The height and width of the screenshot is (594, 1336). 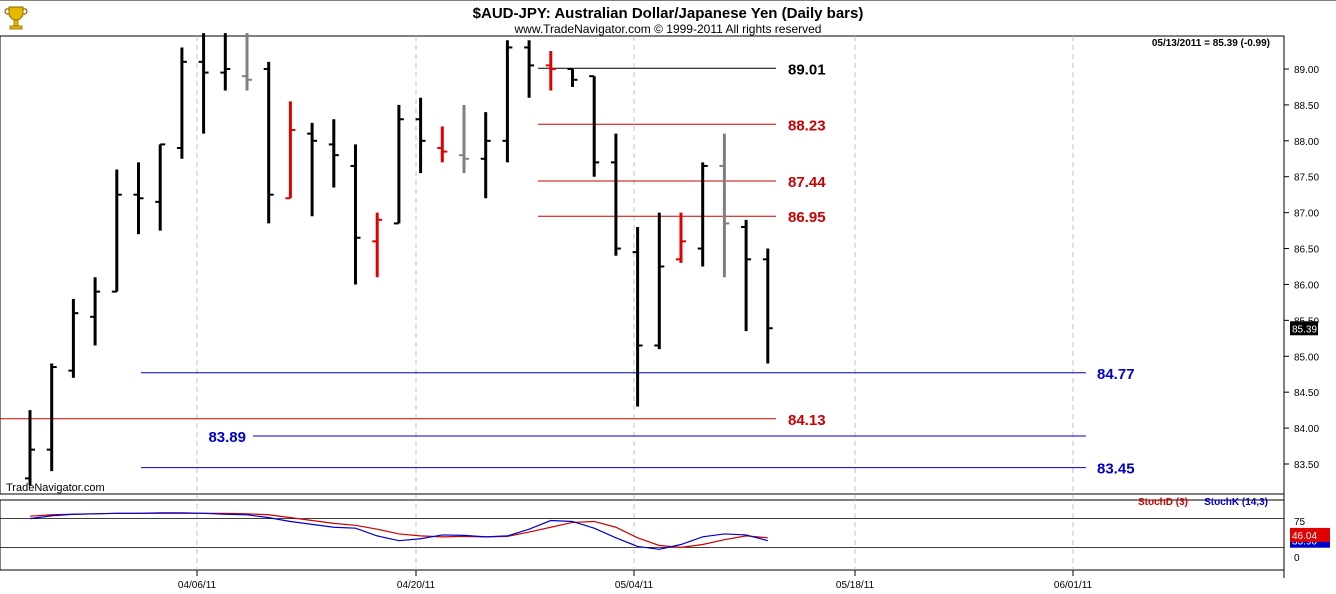 I want to click on stochd-badge, so click(x=1310, y=534).